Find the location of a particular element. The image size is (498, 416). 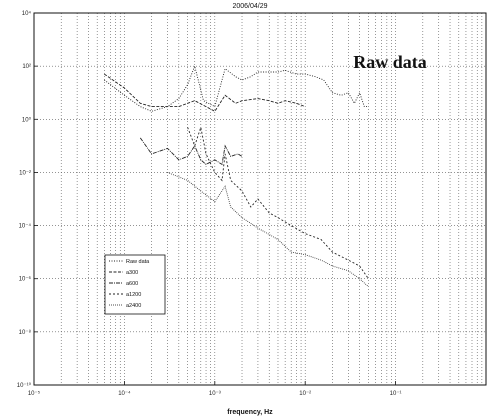

legend-box is located at coordinates (135, 284).